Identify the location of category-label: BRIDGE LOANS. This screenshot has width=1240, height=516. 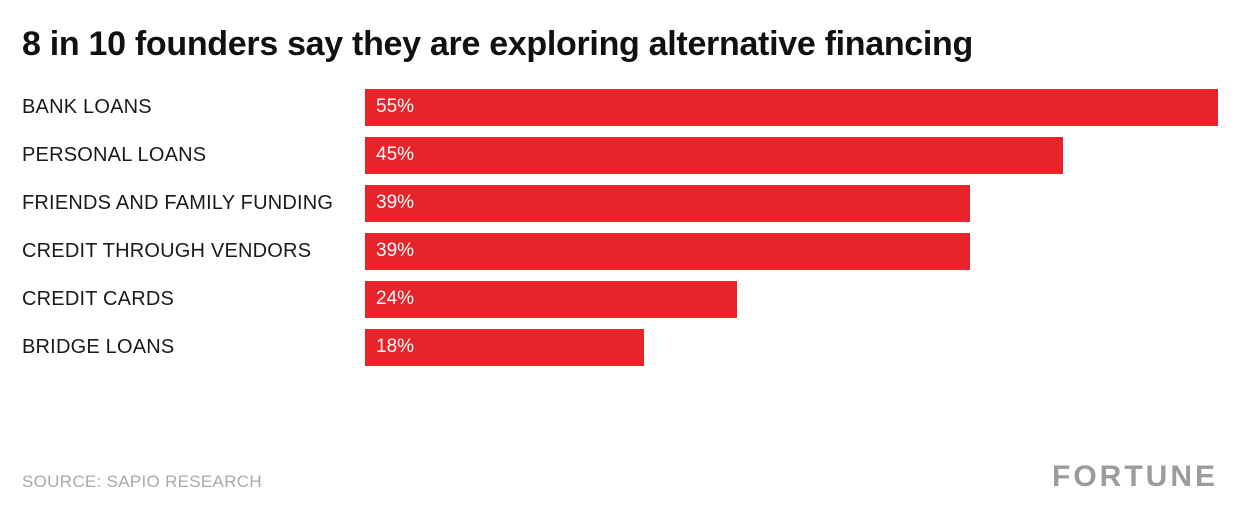
(98, 346).